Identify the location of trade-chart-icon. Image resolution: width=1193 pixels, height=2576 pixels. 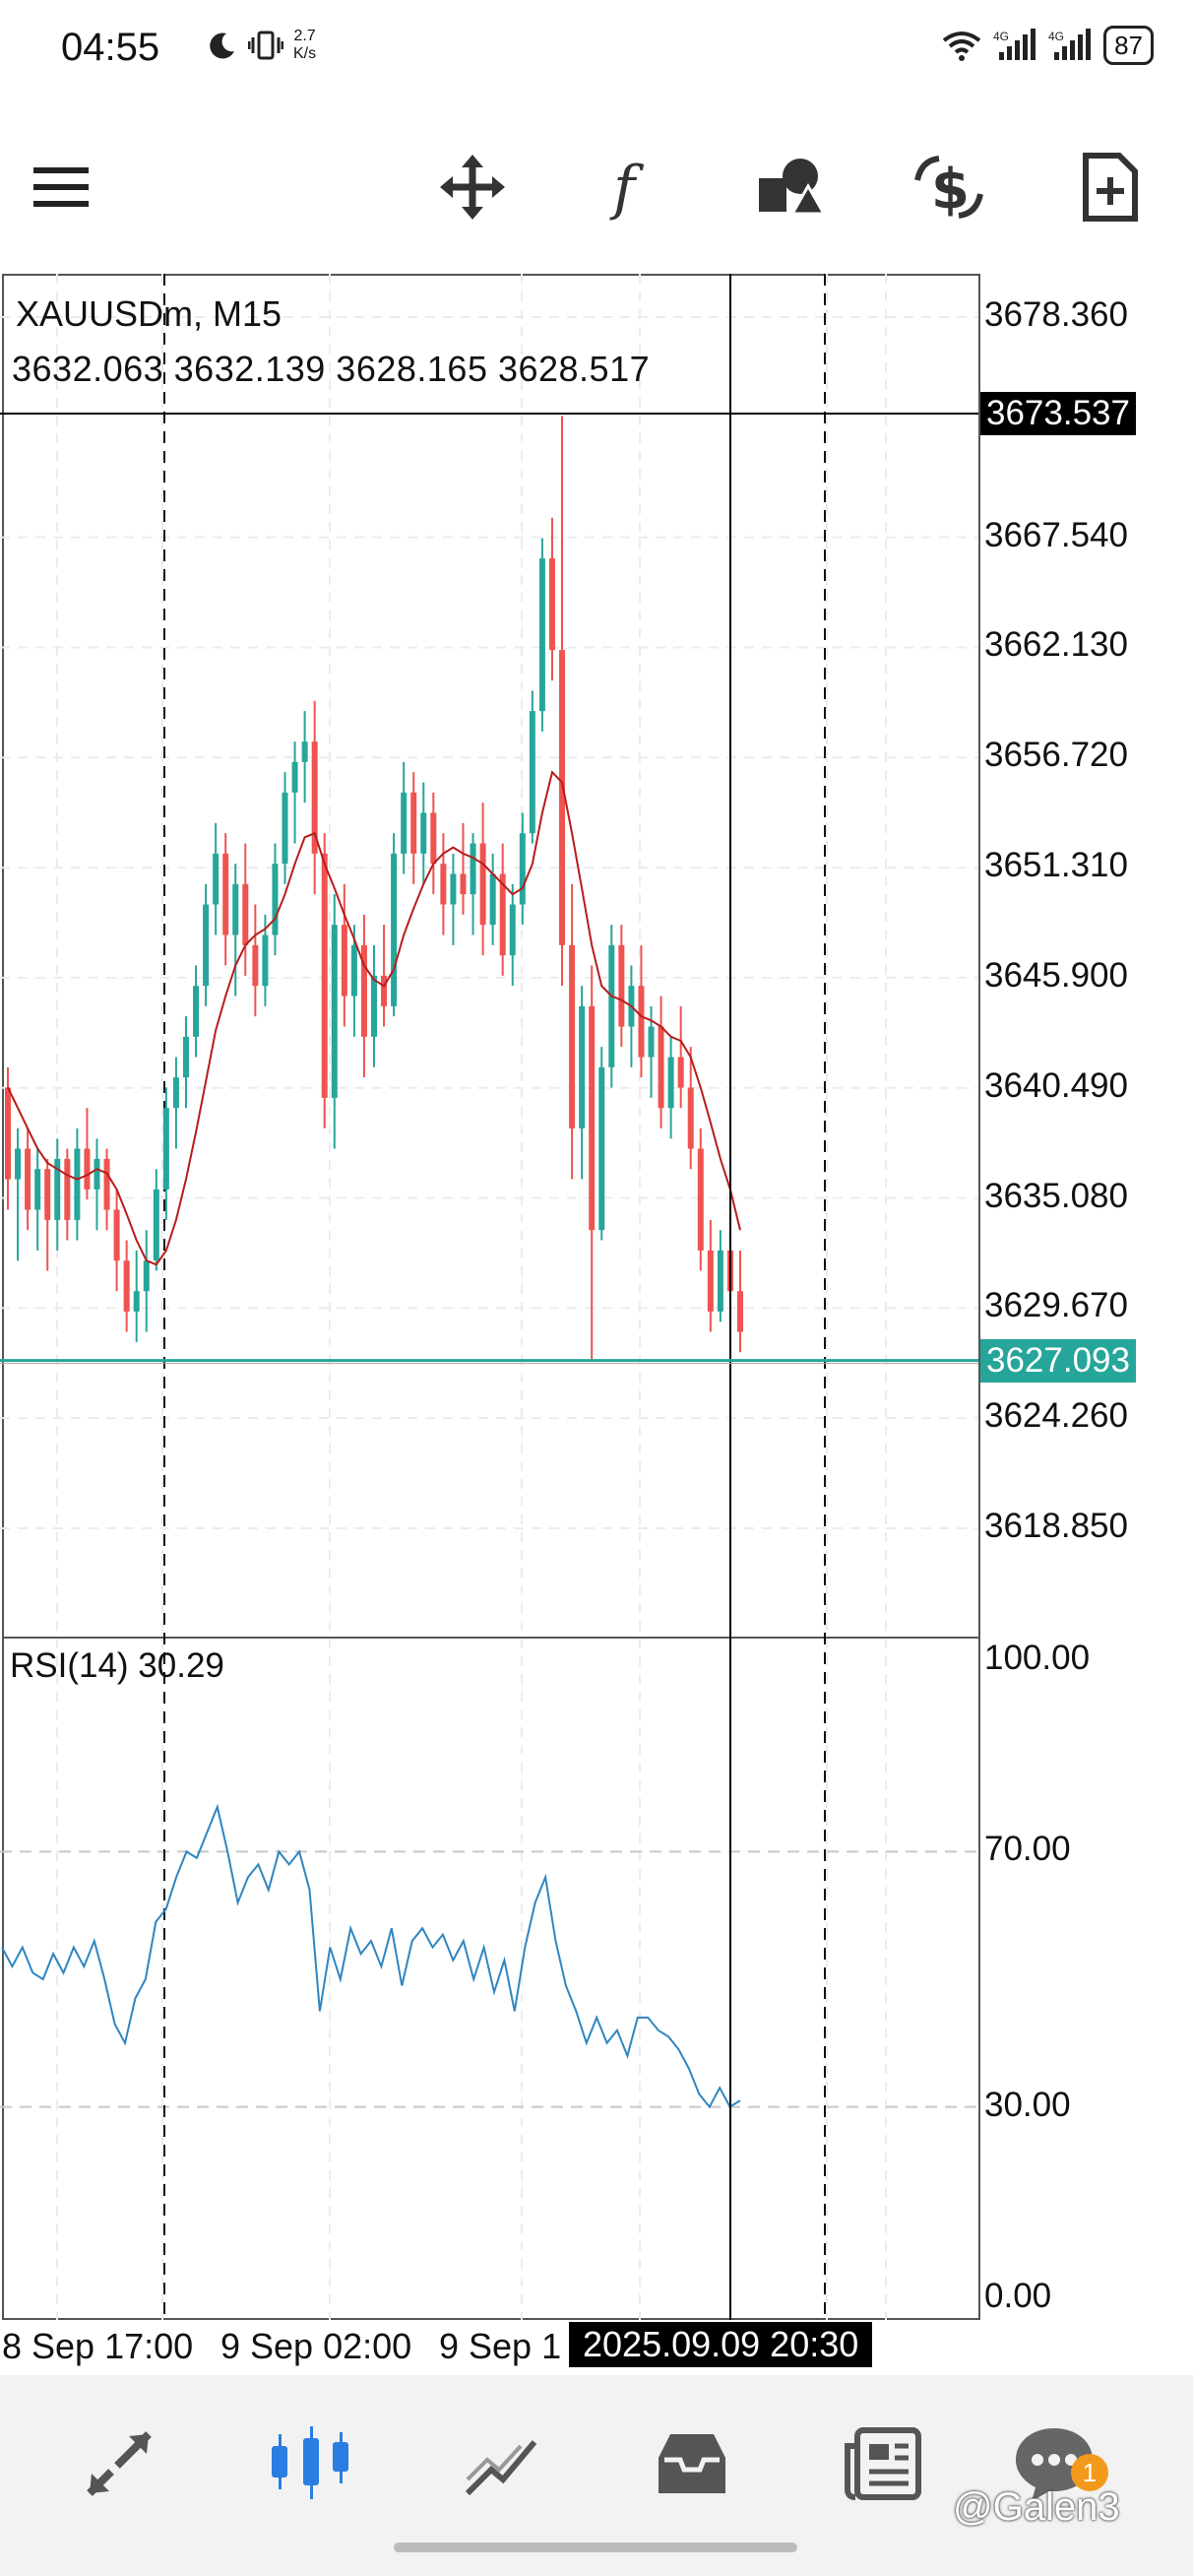
(501, 2468).